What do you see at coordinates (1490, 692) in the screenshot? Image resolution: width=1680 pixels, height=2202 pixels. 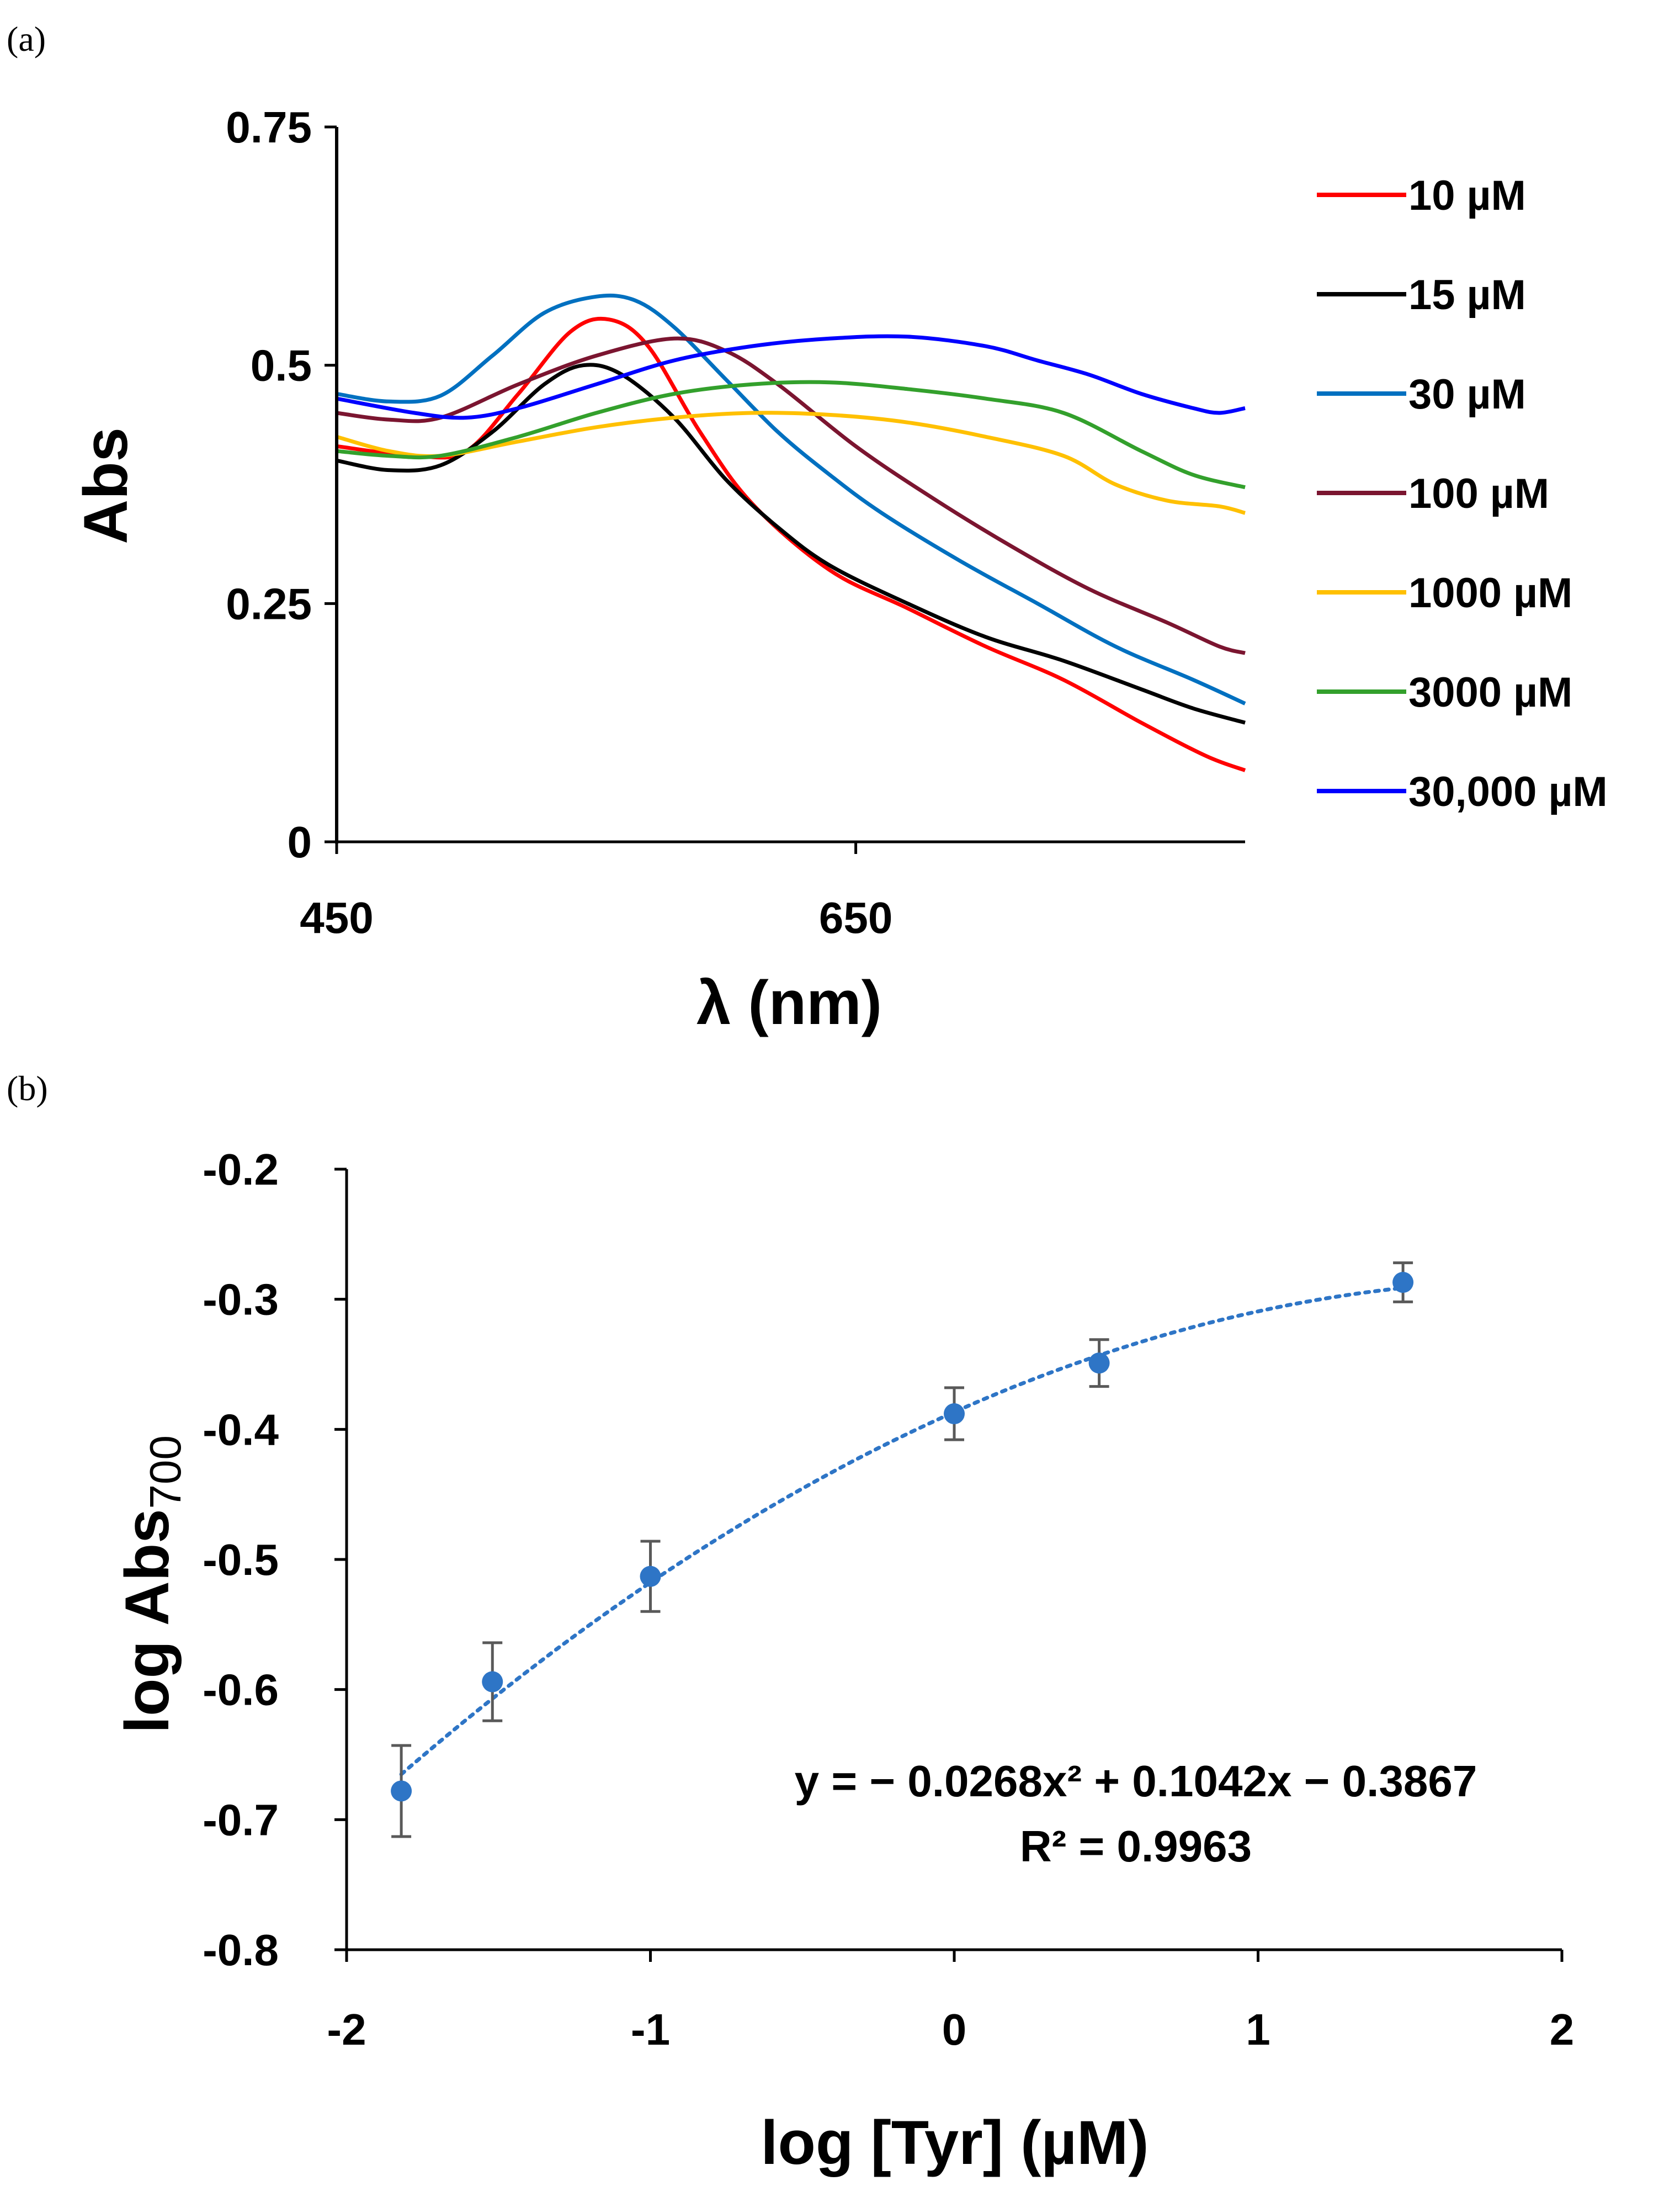 I see `legend-label-6: 3000 µM` at bounding box center [1490, 692].